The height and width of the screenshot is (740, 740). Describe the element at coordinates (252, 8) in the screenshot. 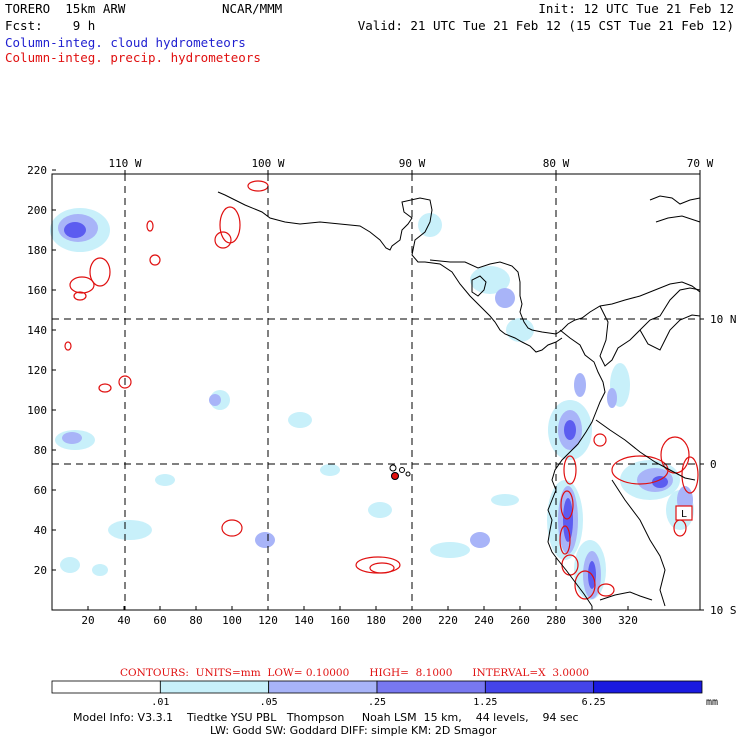

I see `institution-label: NCAR/MMM` at that location.